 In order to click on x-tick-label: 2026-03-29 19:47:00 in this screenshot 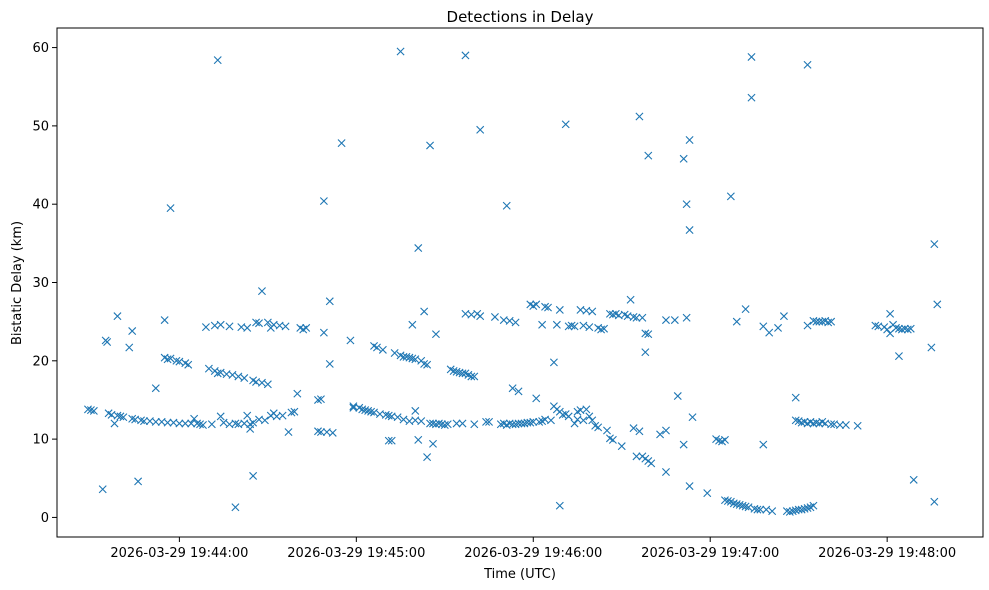, I will do `click(710, 553)`.